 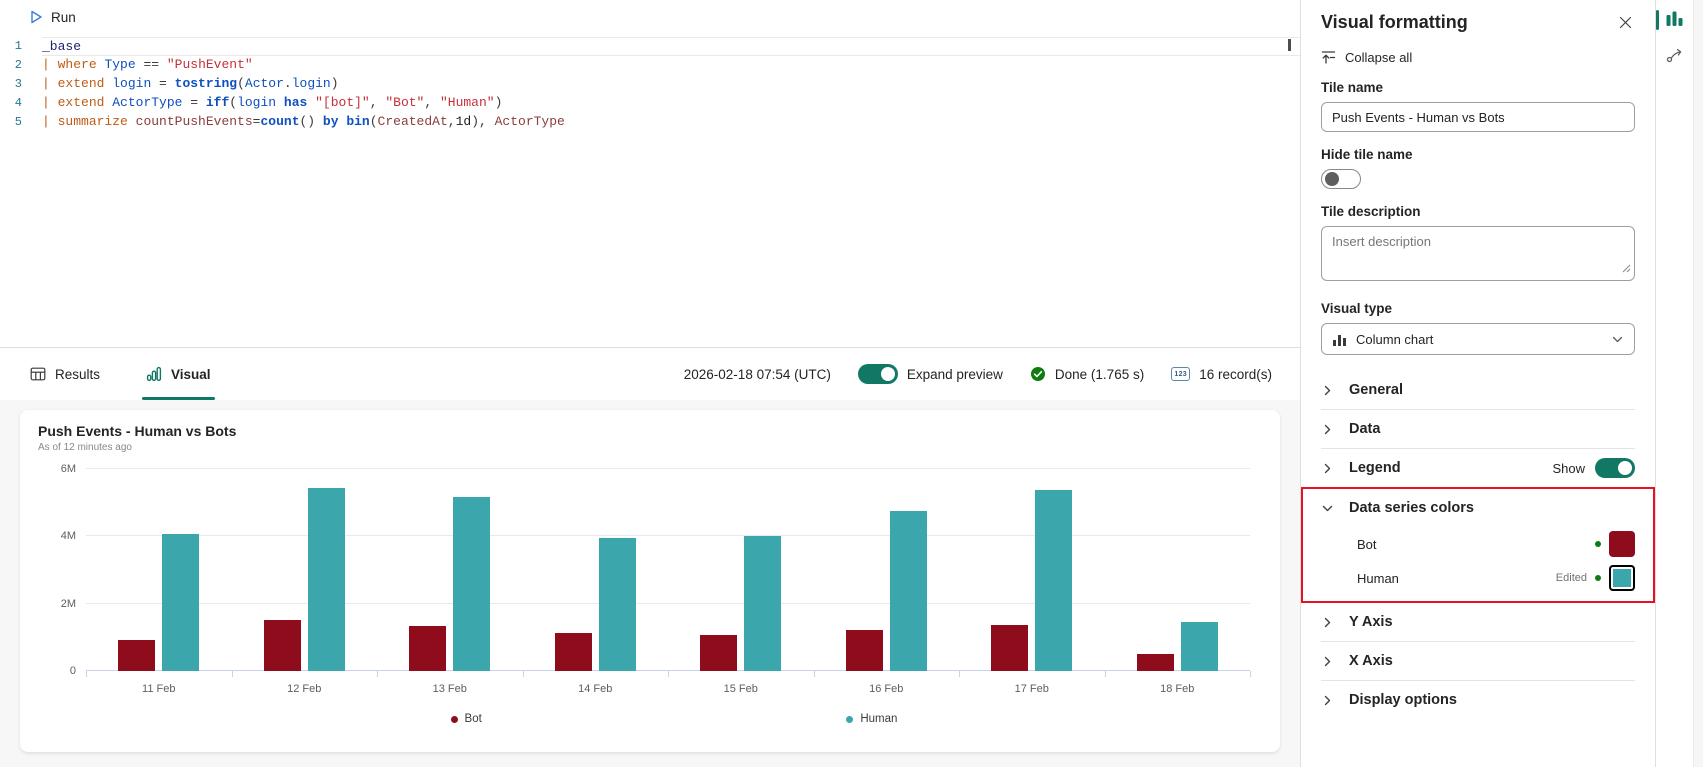 I want to click on overview-ruler-cursor-mark, so click(x=1289, y=45).